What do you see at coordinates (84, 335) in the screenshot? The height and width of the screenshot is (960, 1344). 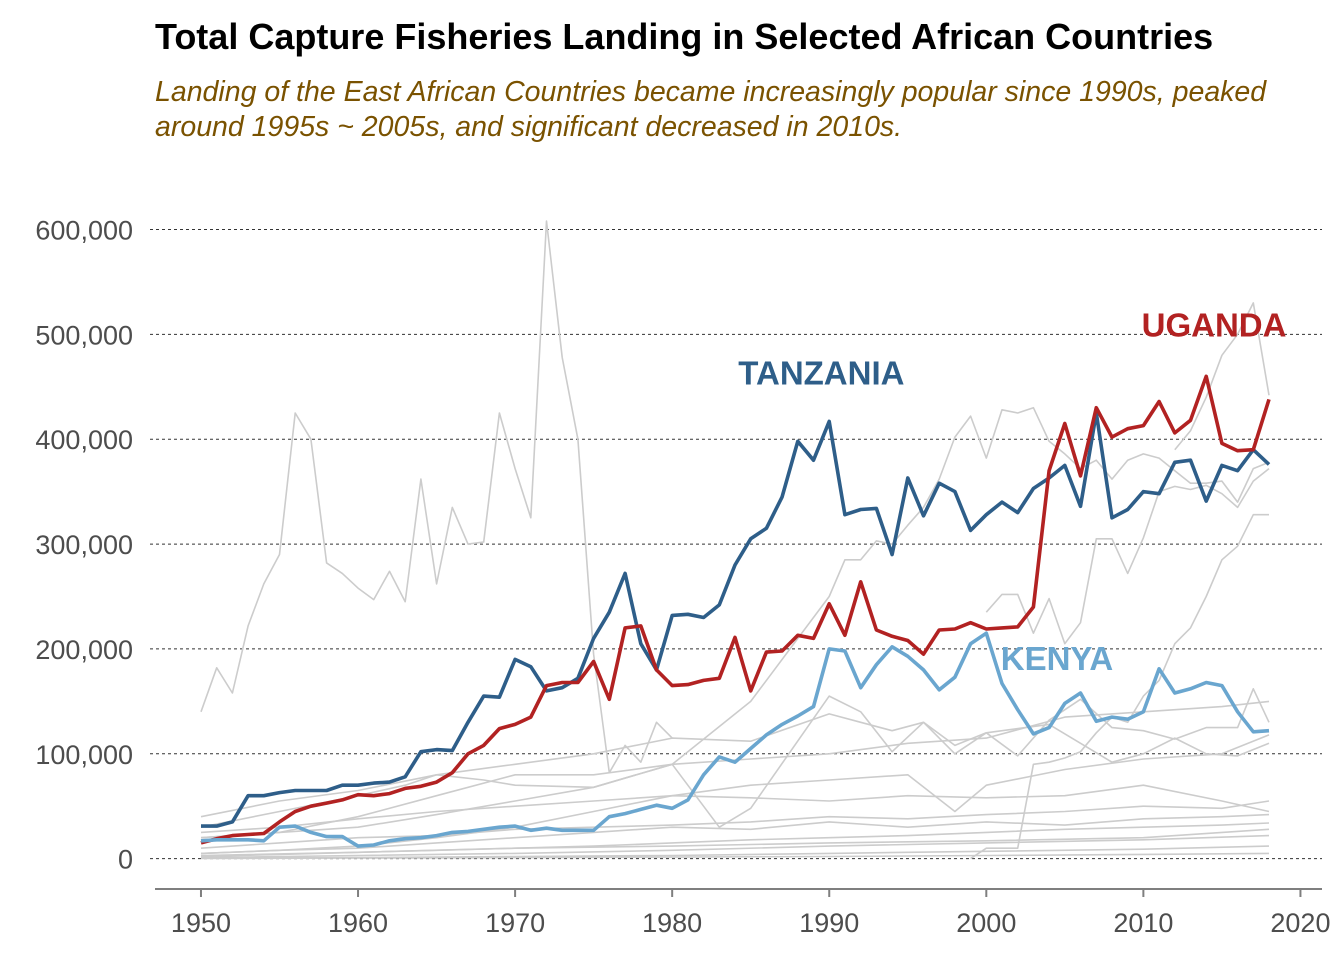 I see `y-tick-label: 500,000` at bounding box center [84, 335].